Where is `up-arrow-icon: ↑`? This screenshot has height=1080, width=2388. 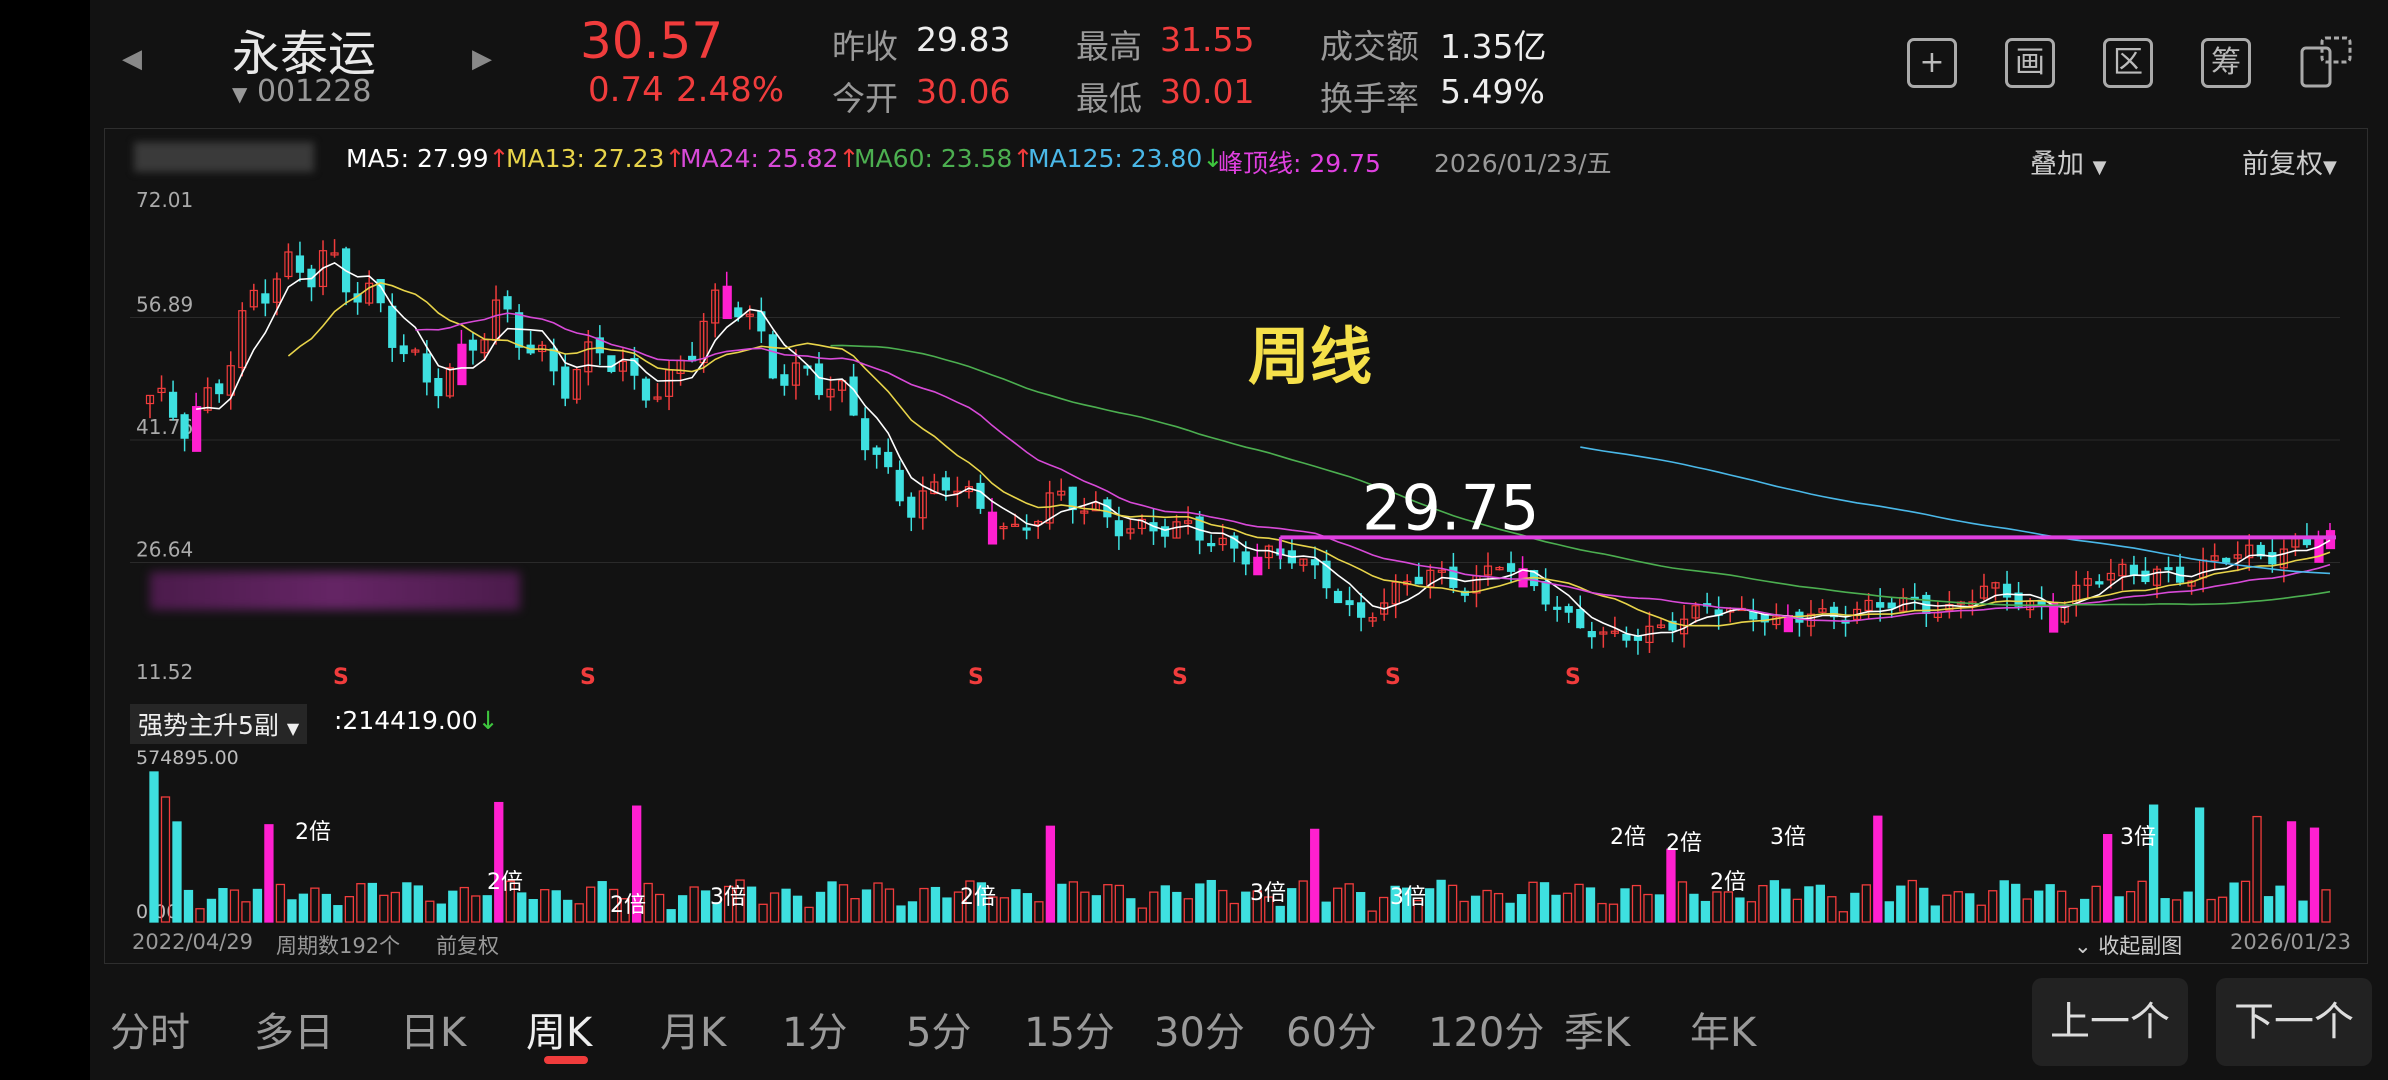 up-arrow-icon: ↑ is located at coordinates (849, 158).